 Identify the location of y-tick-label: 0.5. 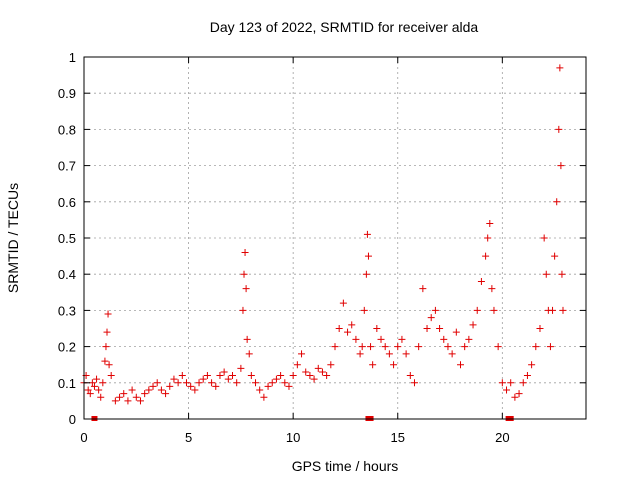
(67, 238).